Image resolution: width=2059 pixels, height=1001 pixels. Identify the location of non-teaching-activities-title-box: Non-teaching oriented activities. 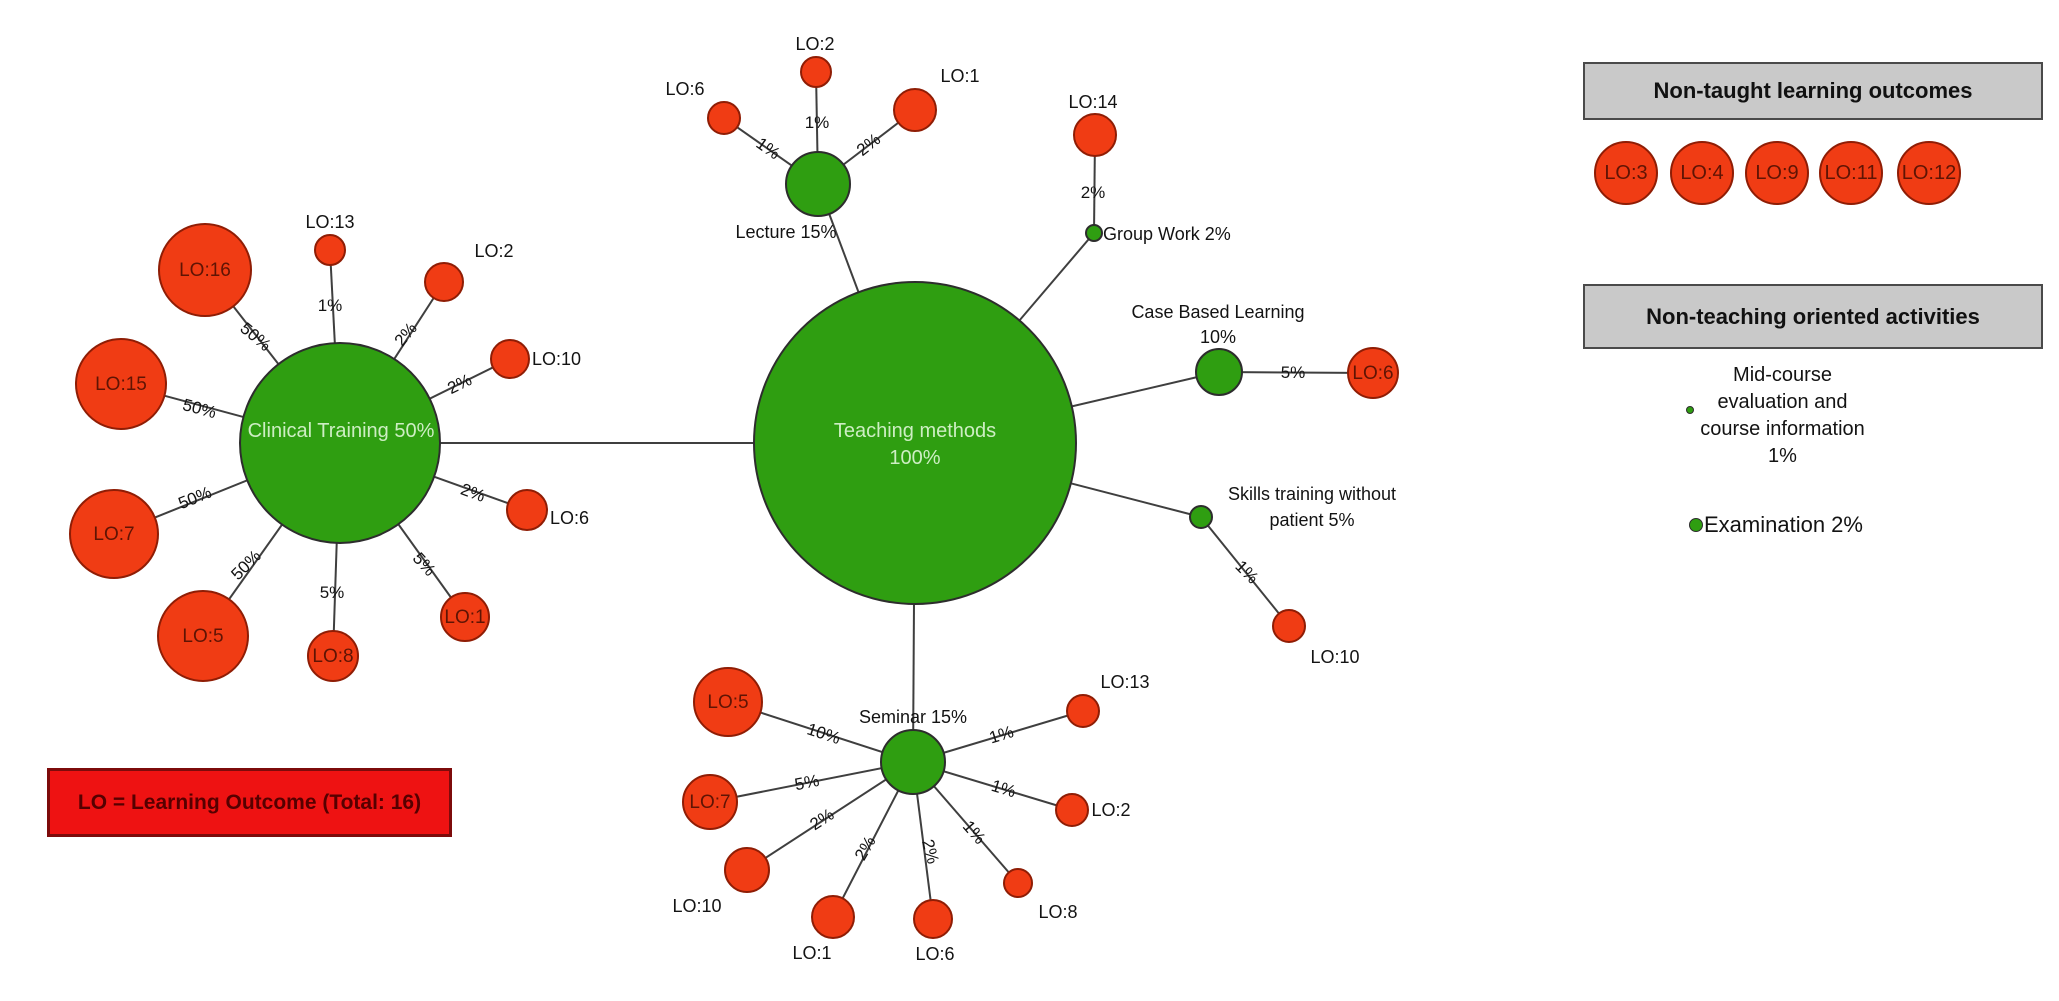
(1813, 316).